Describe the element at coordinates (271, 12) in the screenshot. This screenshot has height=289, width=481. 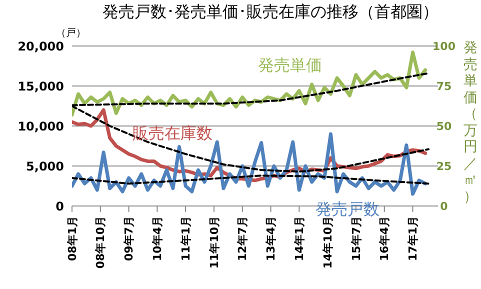
I see `chart-title: 発売戸数･発売単価･販売在庫の推移（首都圏）` at that location.